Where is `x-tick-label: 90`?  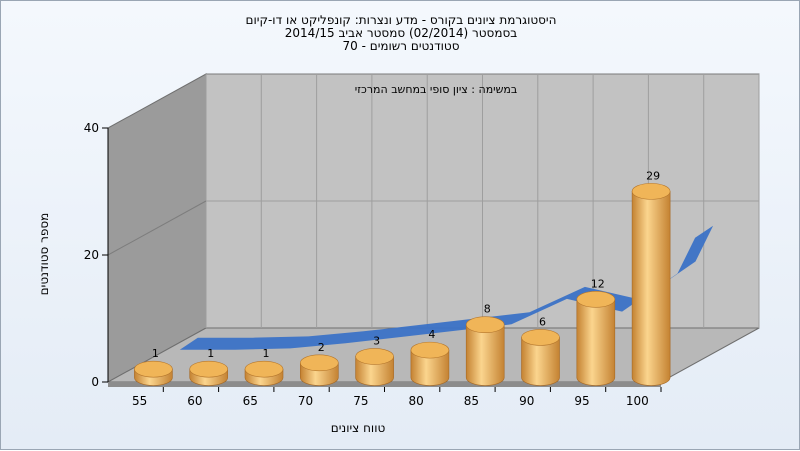 x-tick-label: 90 is located at coordinates (526, 401).